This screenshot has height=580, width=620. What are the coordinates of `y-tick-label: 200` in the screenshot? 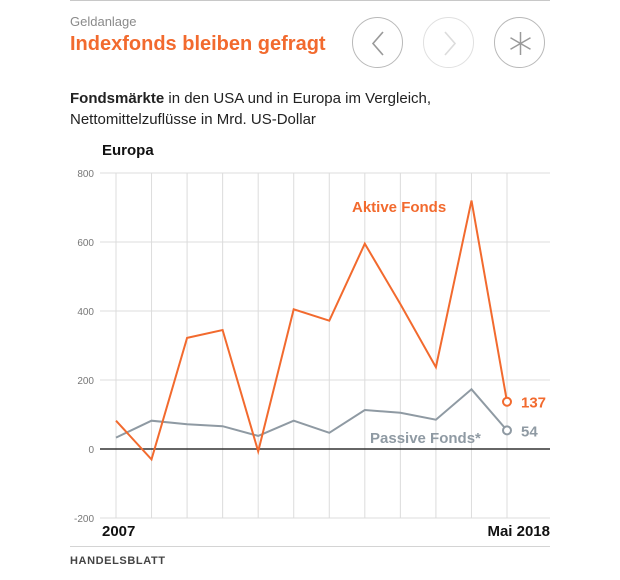 It's located at (85, 381).